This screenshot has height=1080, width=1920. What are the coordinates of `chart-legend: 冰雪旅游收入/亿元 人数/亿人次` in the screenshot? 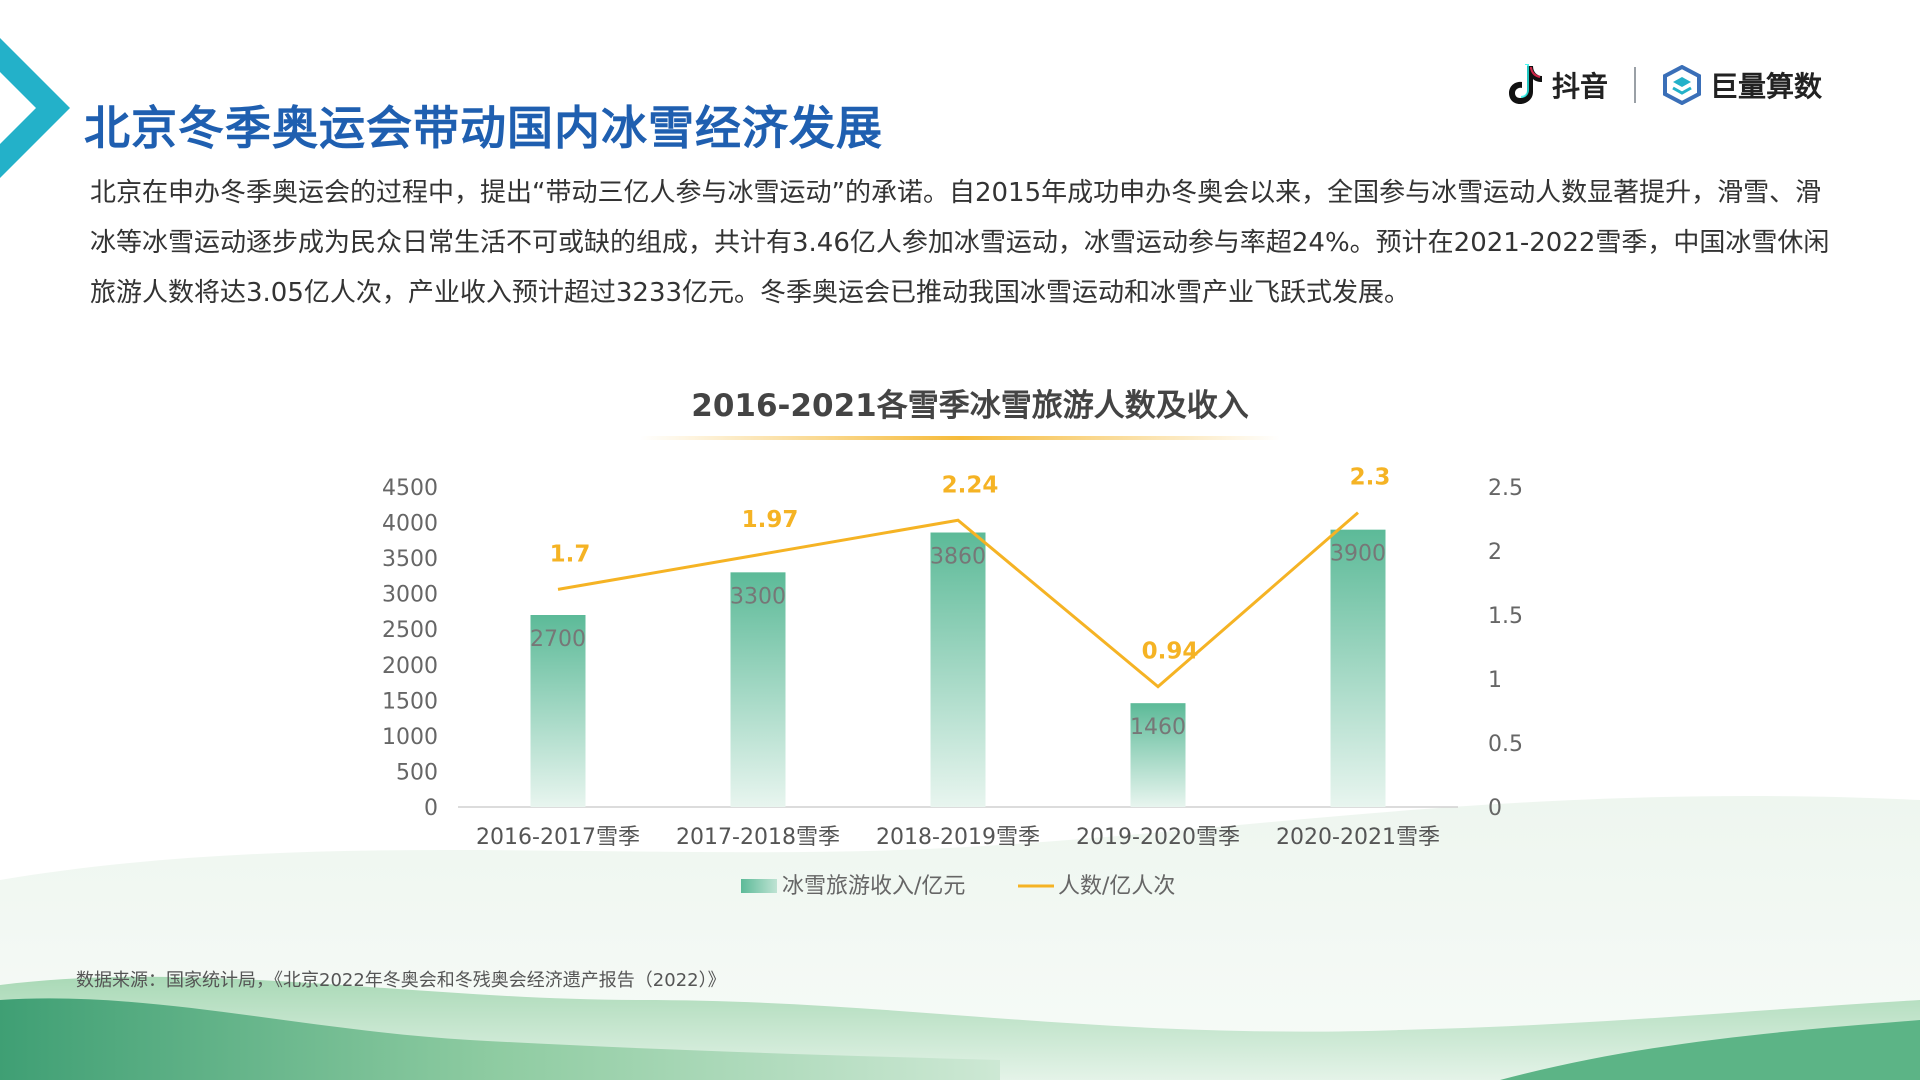 It's located at (958, 886).